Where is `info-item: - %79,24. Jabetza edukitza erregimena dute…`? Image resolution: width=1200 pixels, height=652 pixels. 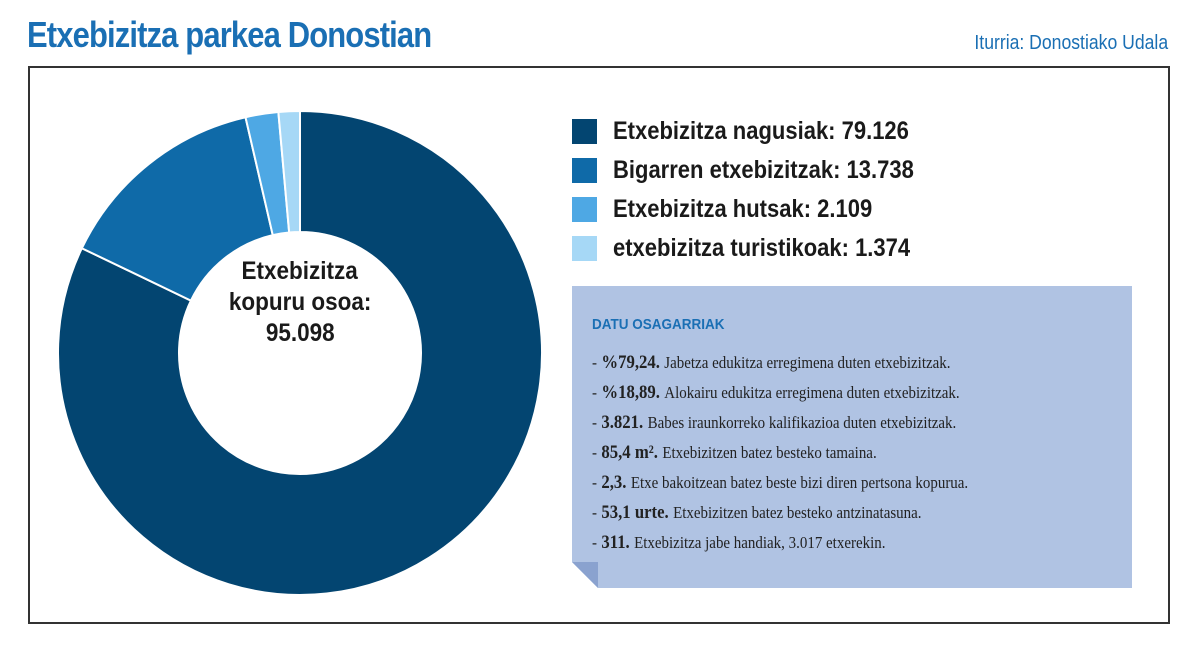
info-item: - %79,24. Jabetza edukitza erregimena dute… is located at coordinates (771, 362).